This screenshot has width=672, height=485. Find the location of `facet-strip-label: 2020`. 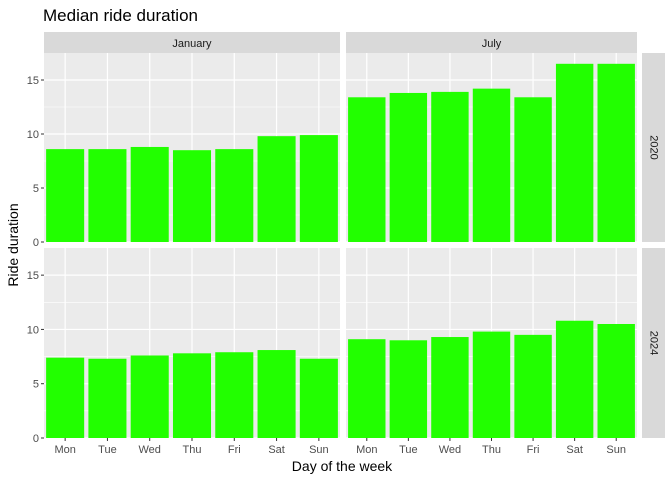

facet-strip-label: 2020 is located at coordinates (654, 147).